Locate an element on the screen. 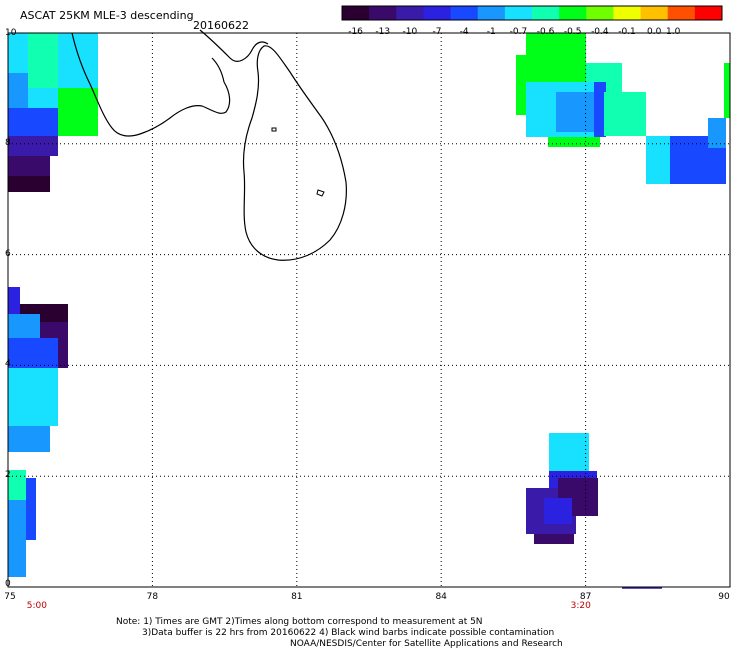 The width and height of the screenshot is (740, 650). x-tick-label: 90 is located at coordinates (724, 597).